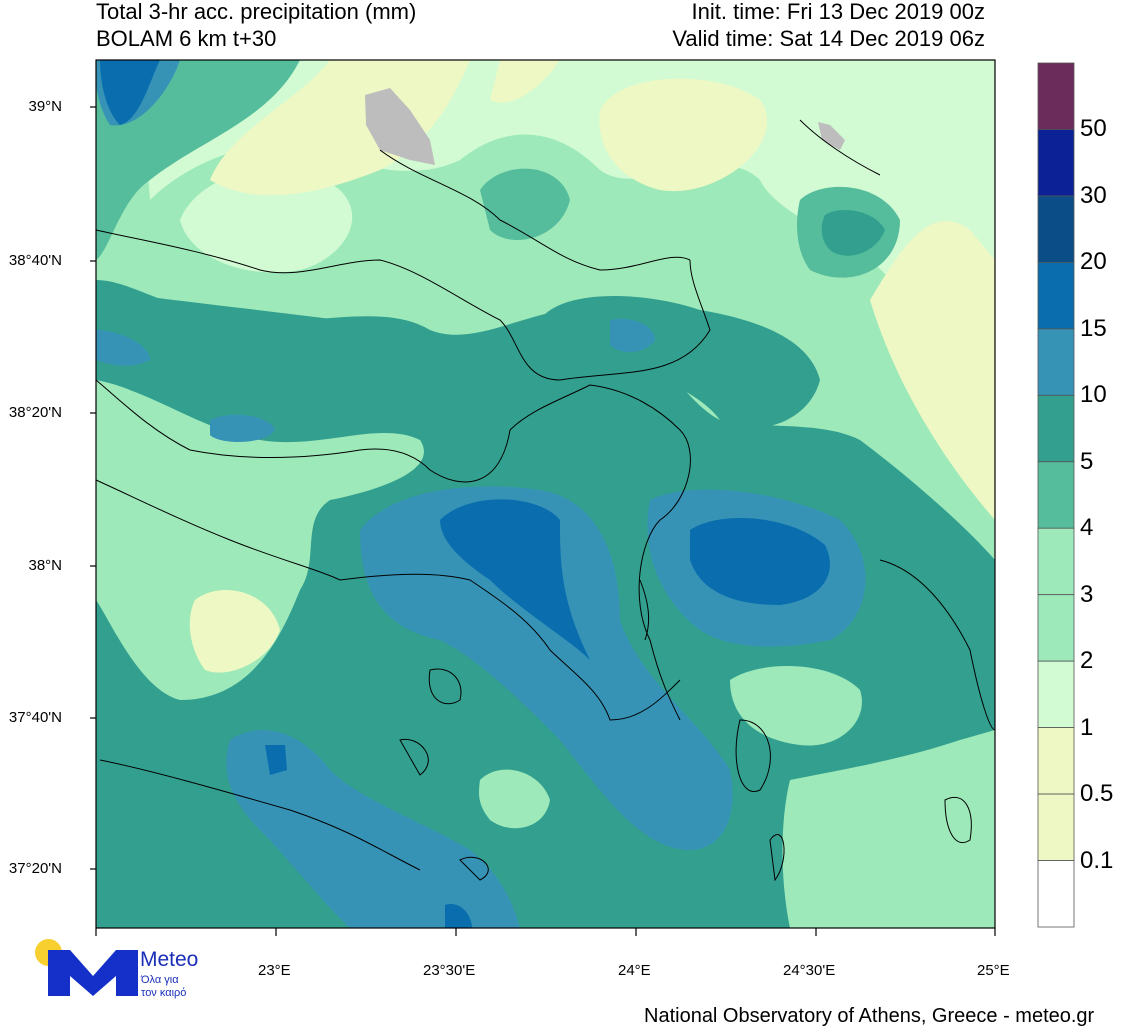  Describe the element at coordinates (828, 38) in the screenshot. I see `valid-time: Valid time: Sat 14 Dec 2019 06z` at that location.